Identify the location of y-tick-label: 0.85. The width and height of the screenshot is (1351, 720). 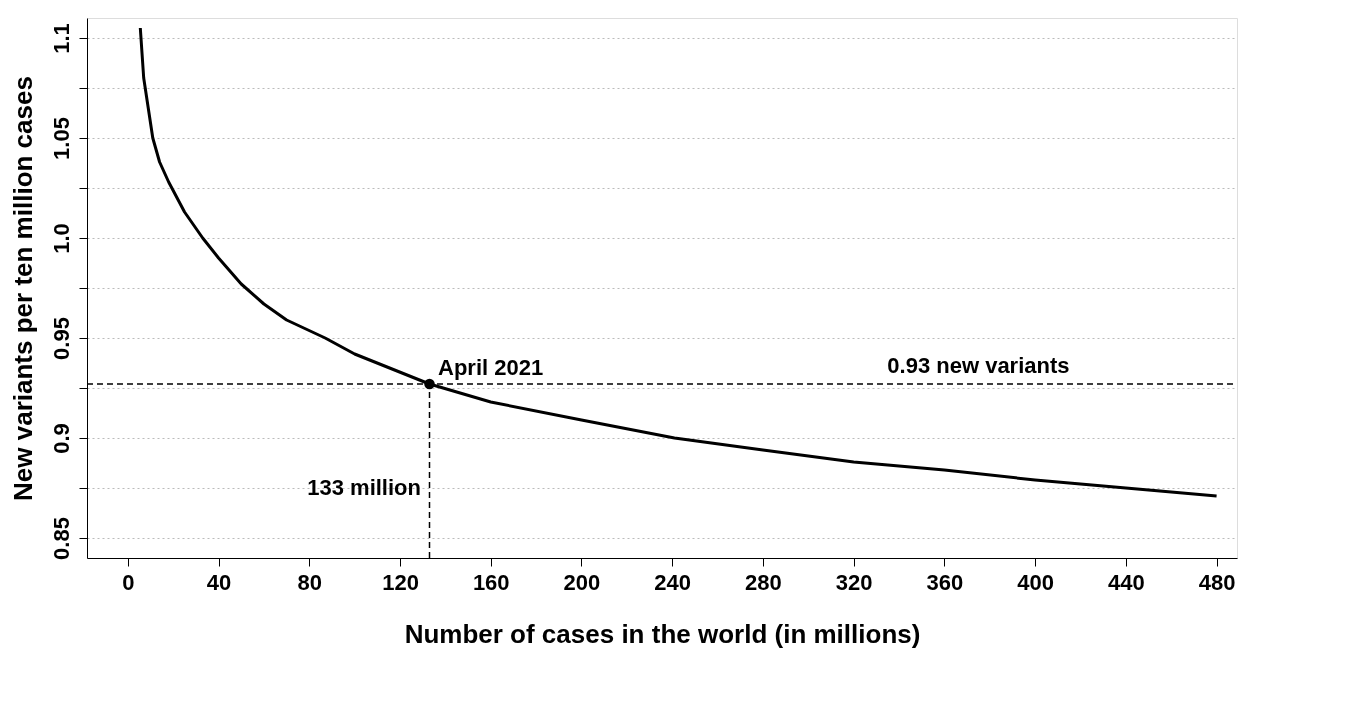
(61, 538).